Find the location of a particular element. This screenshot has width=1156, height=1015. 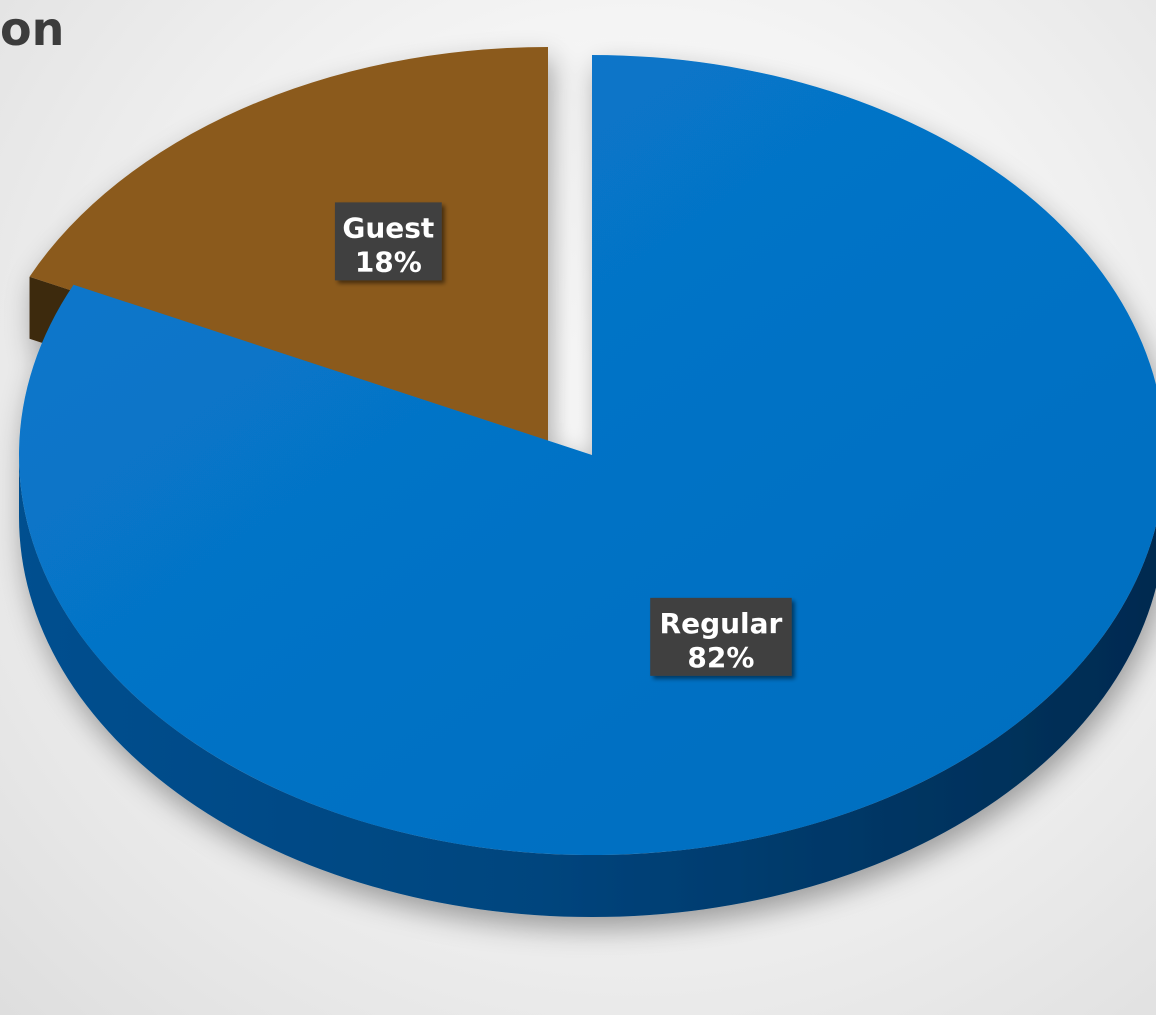

data-label-box-regular is located at coordinates (721, 636).